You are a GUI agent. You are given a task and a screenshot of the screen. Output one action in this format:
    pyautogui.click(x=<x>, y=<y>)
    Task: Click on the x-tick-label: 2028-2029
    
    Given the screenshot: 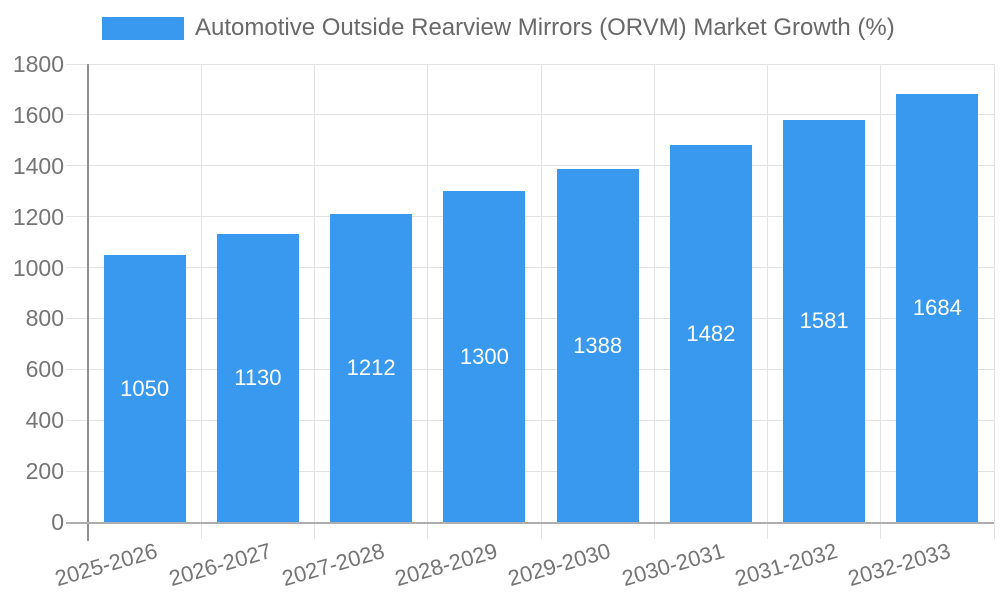 What is the action you would take?
    pyautogui.click(x=446, y=565)
    